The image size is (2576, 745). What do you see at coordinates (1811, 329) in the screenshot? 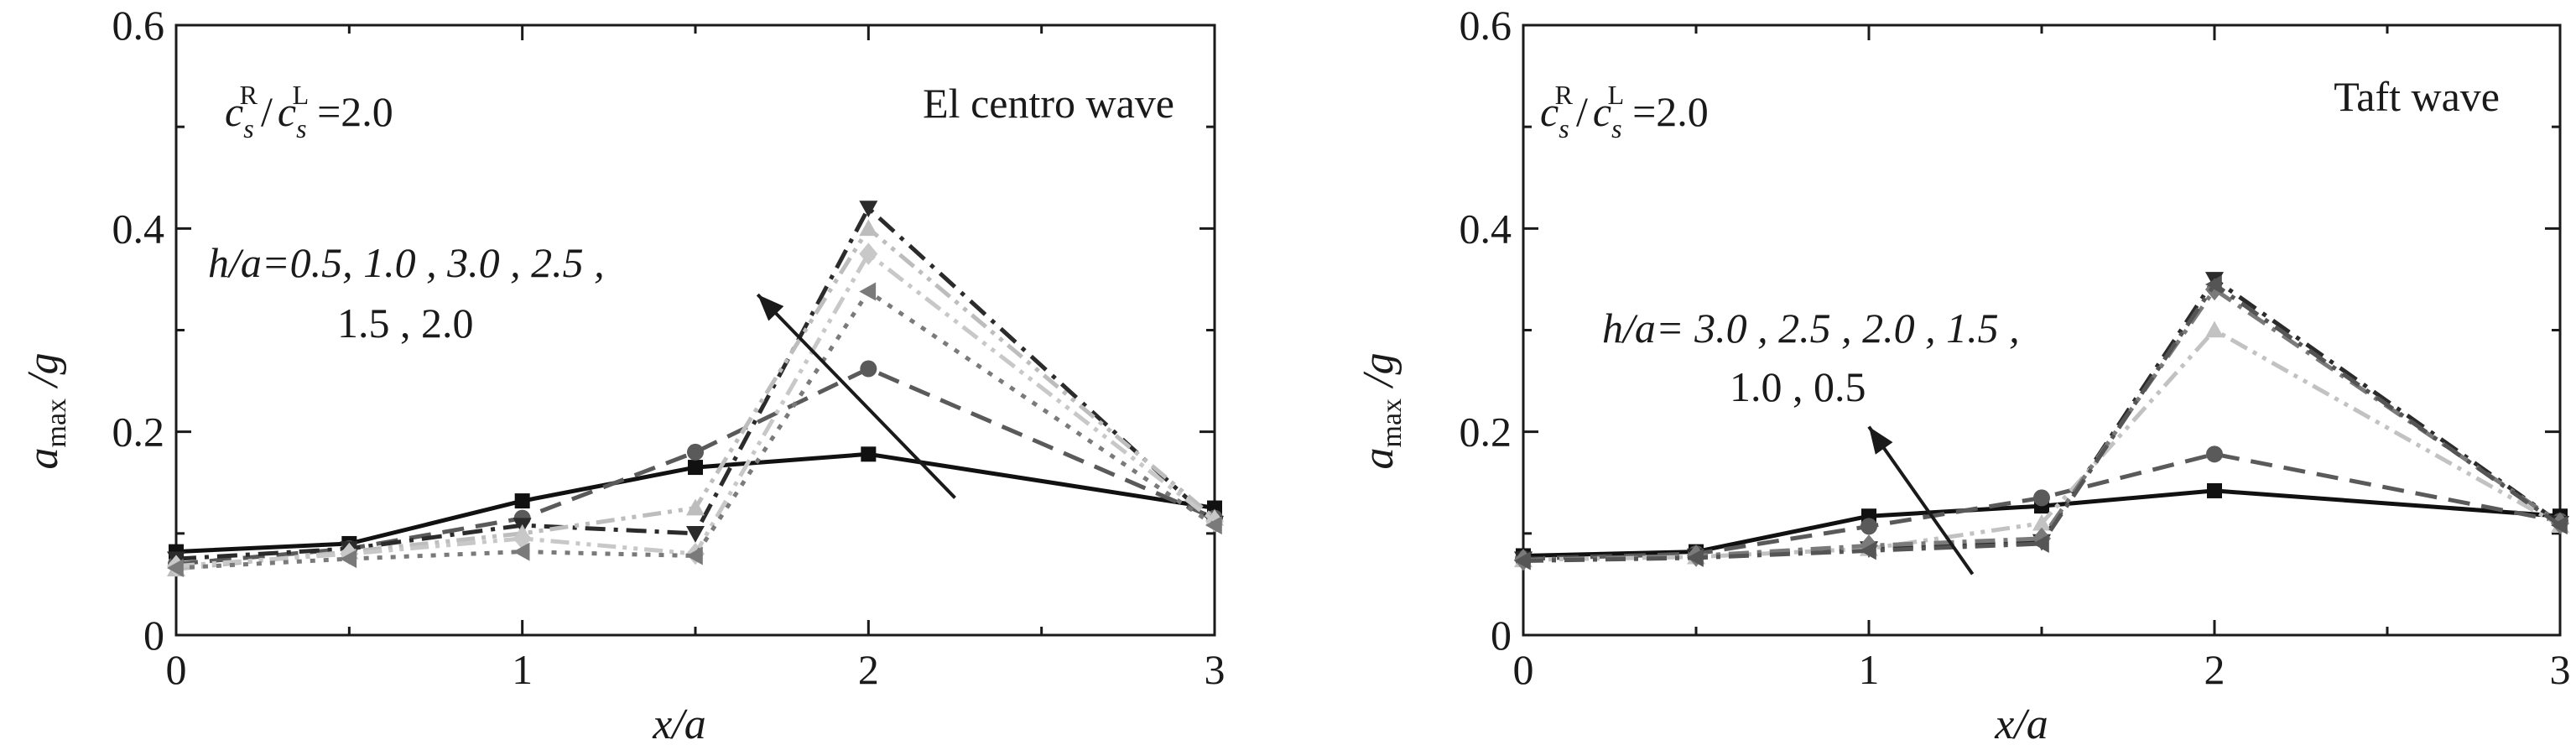
I see `annotation-line-1: h/a= 3.0 , 2.5 , 2.0 , 1.5 ,` at bounding box center [1811, 329].